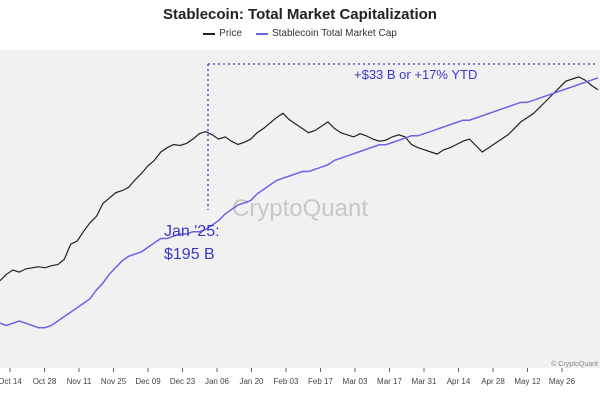  What do you see at coordinates (574, 364) in the screenshot?
I see `credit-text: © CryptoQuant` at bounding box center [574, 364].